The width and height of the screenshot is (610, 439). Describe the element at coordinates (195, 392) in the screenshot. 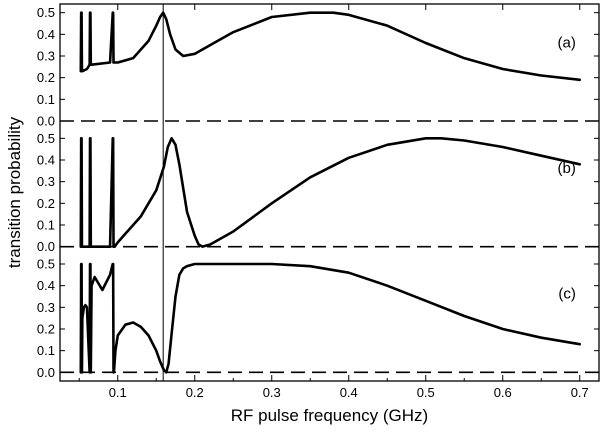

I see `x-tick-label: 0.2` at that location.